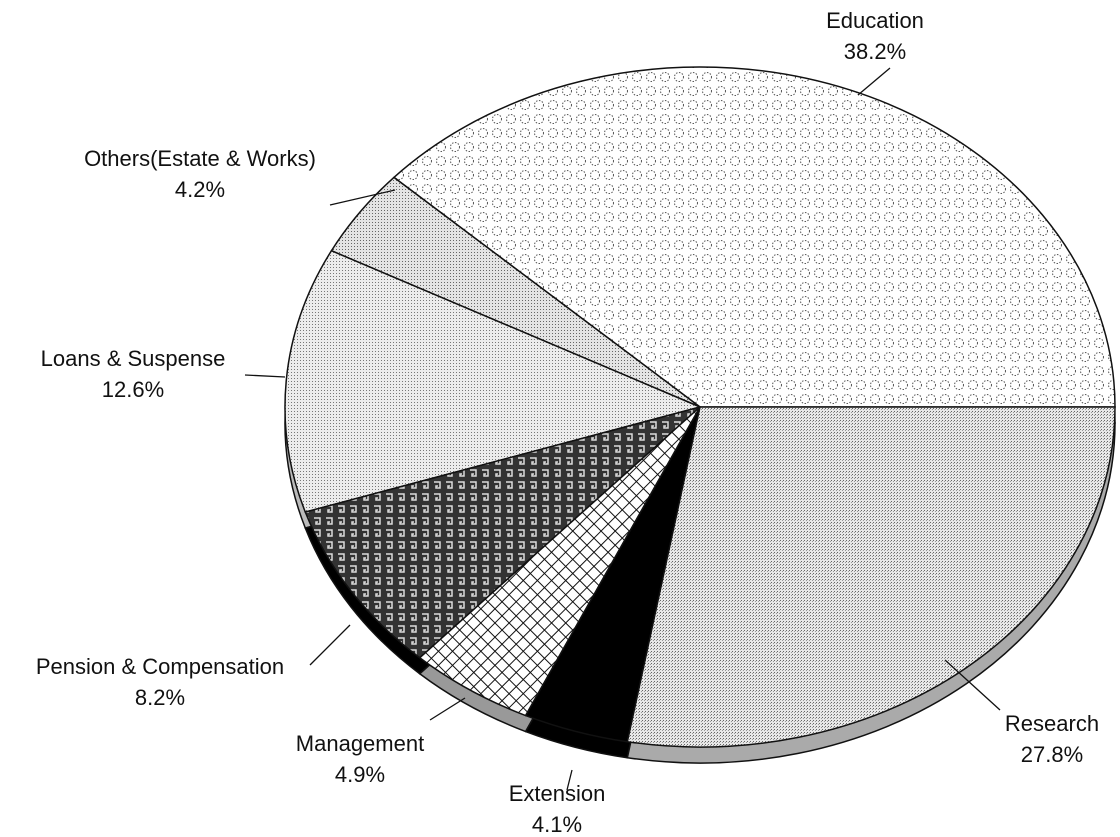 This screenshot has width=1120, height=837. I want to click on slice-label: Education, so click(875, 20).